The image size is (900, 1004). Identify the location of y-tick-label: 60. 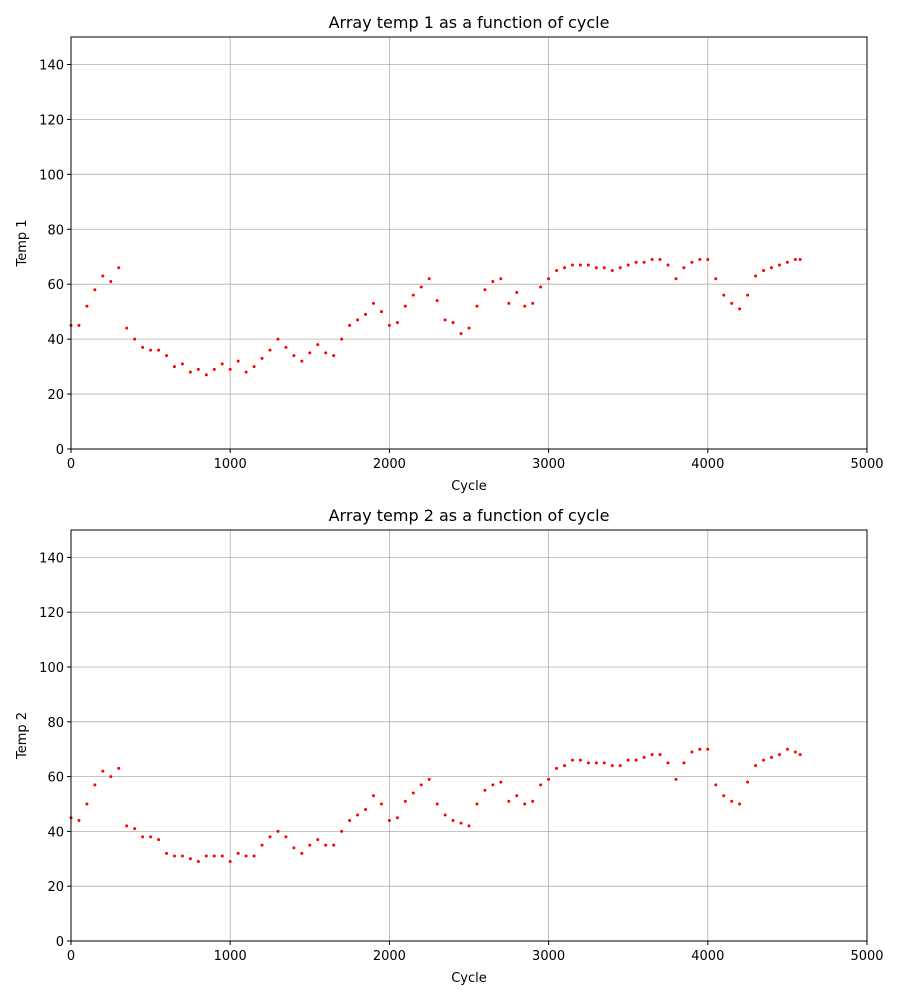
(55, 778).